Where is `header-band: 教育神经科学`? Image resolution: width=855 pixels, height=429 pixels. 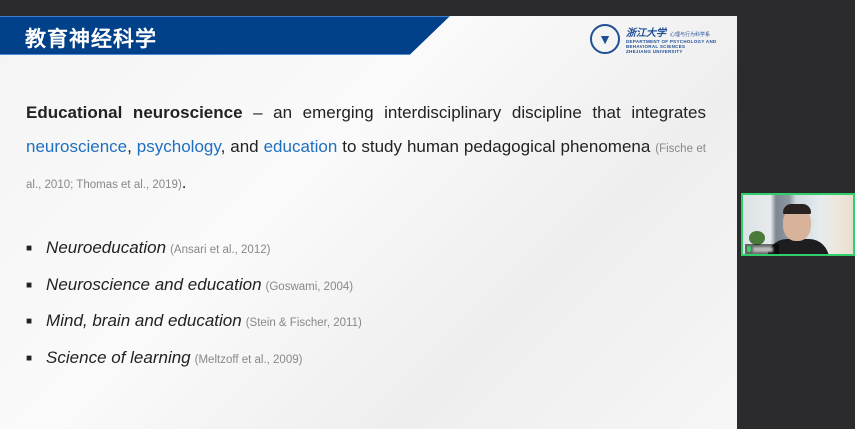
header-band: 教育神经科学 is located at coordinates (225, 35).